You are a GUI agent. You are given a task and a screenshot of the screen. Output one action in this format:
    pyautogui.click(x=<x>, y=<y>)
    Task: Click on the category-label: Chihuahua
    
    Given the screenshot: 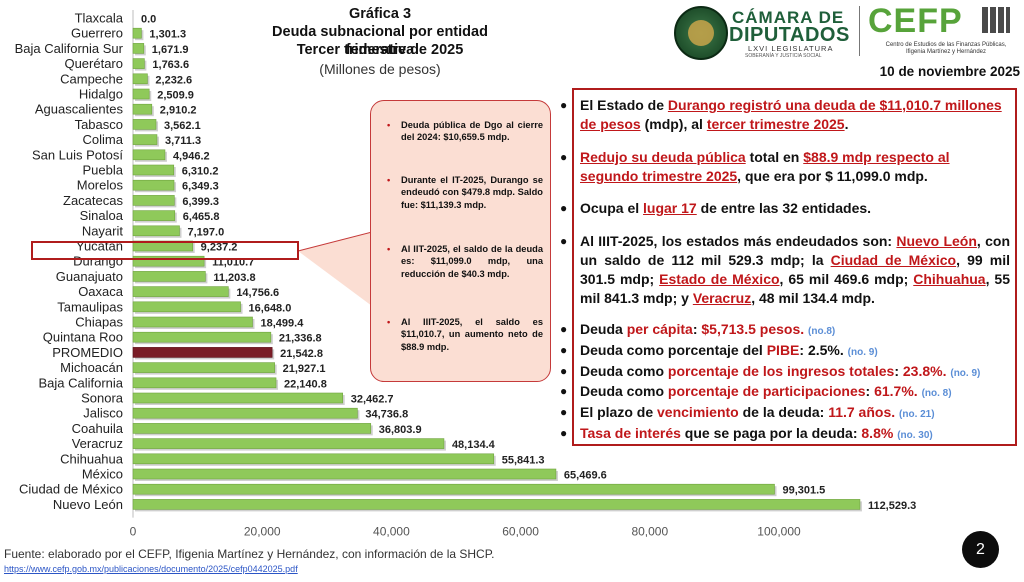 What is the action you would take?
    pyautogui.click(x=92, y=458)
    